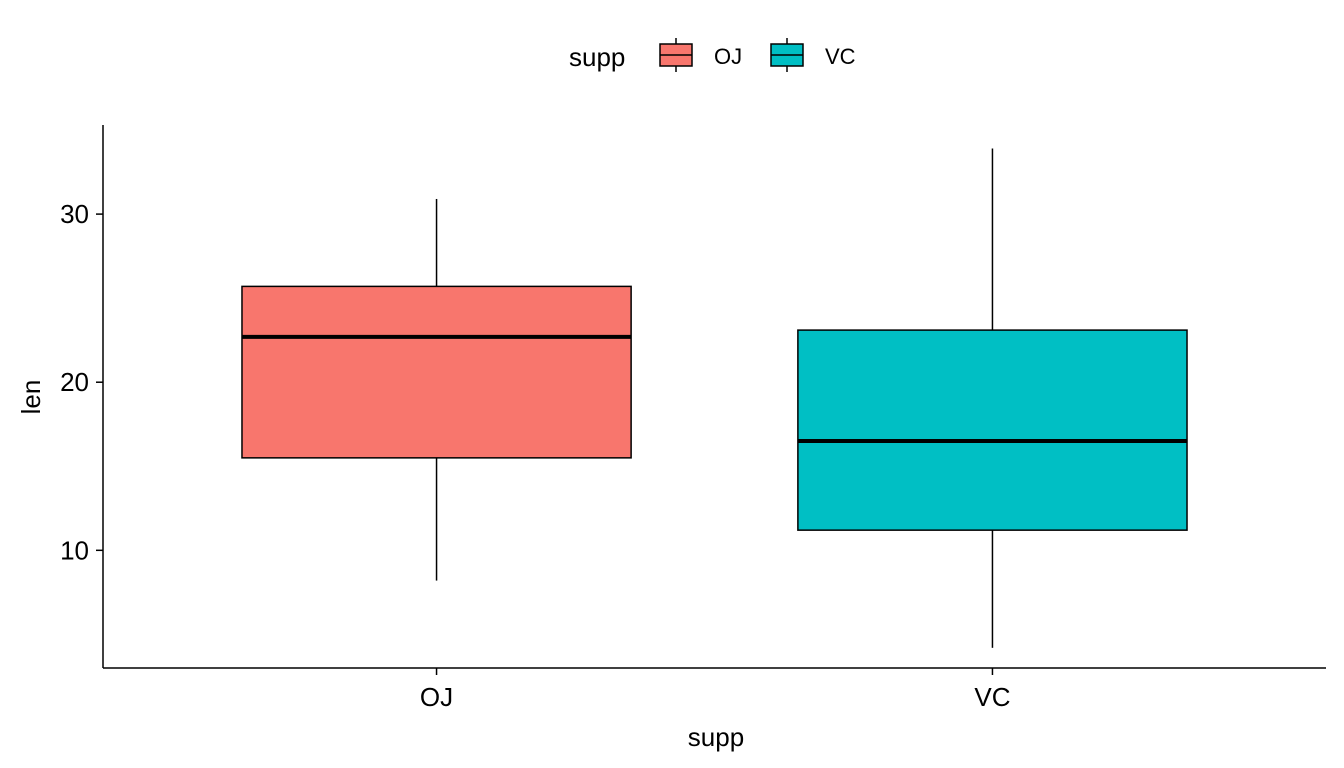  What do you see at coordinates (992, 697) in the screenshot?
I see `x-tick-label: VC` at bounding box center [992, 697].